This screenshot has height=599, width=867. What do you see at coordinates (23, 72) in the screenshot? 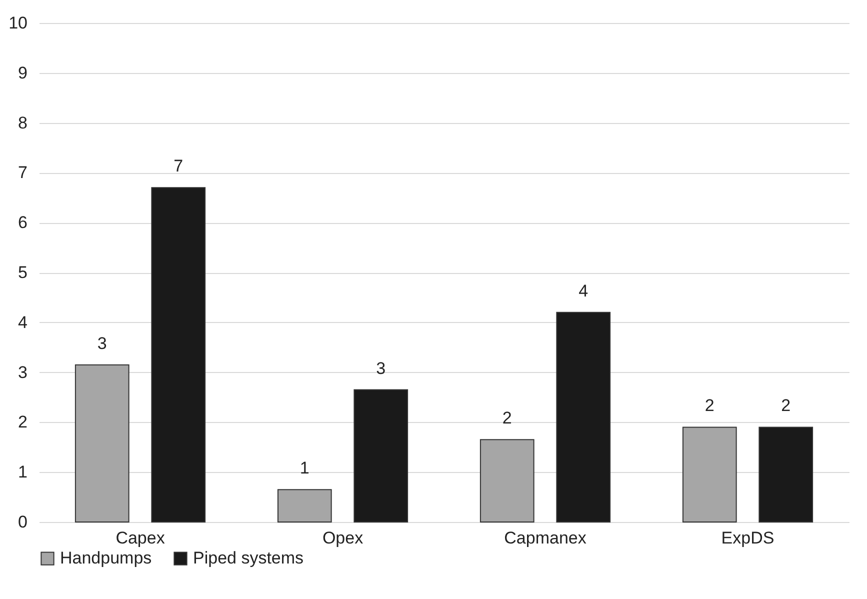
I see `y-tick-label: 9` at bounding box center [23, 72].